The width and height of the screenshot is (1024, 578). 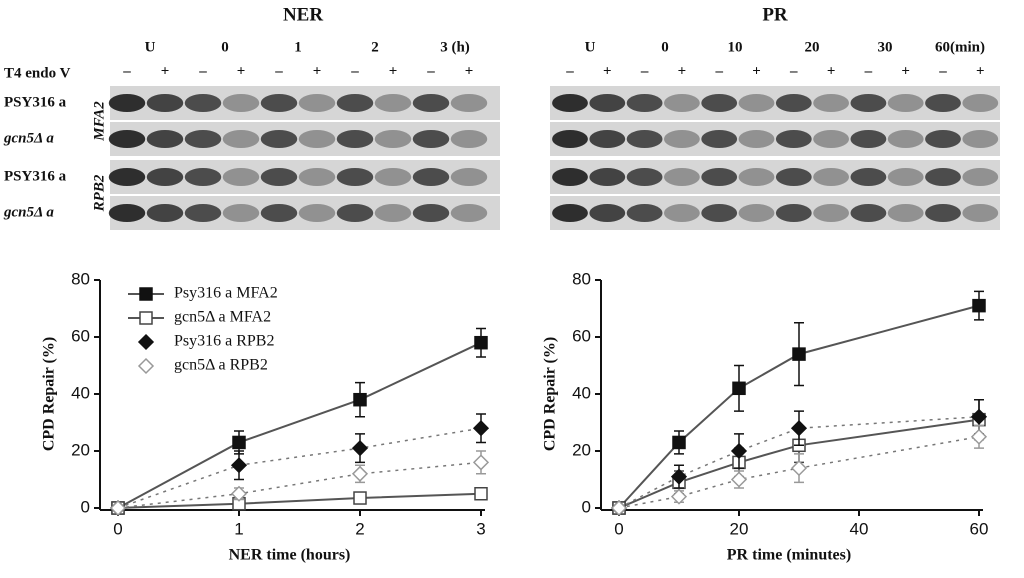 I want to click on lane-label: 20, so click(x=812, y=47).